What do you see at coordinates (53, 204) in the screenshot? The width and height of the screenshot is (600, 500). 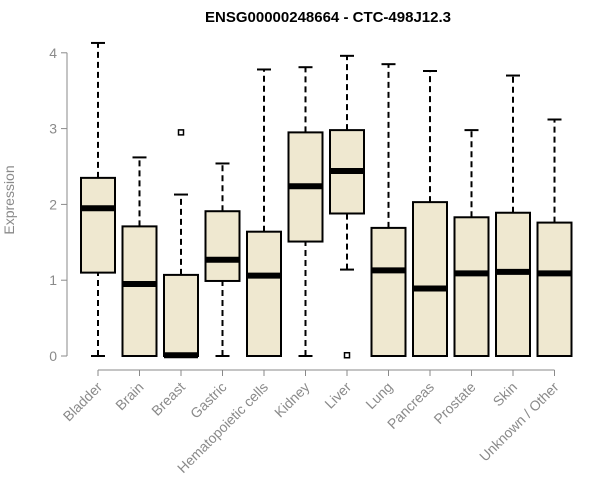 I see `y-tick-label: 2` at bounding box center [53, 204].